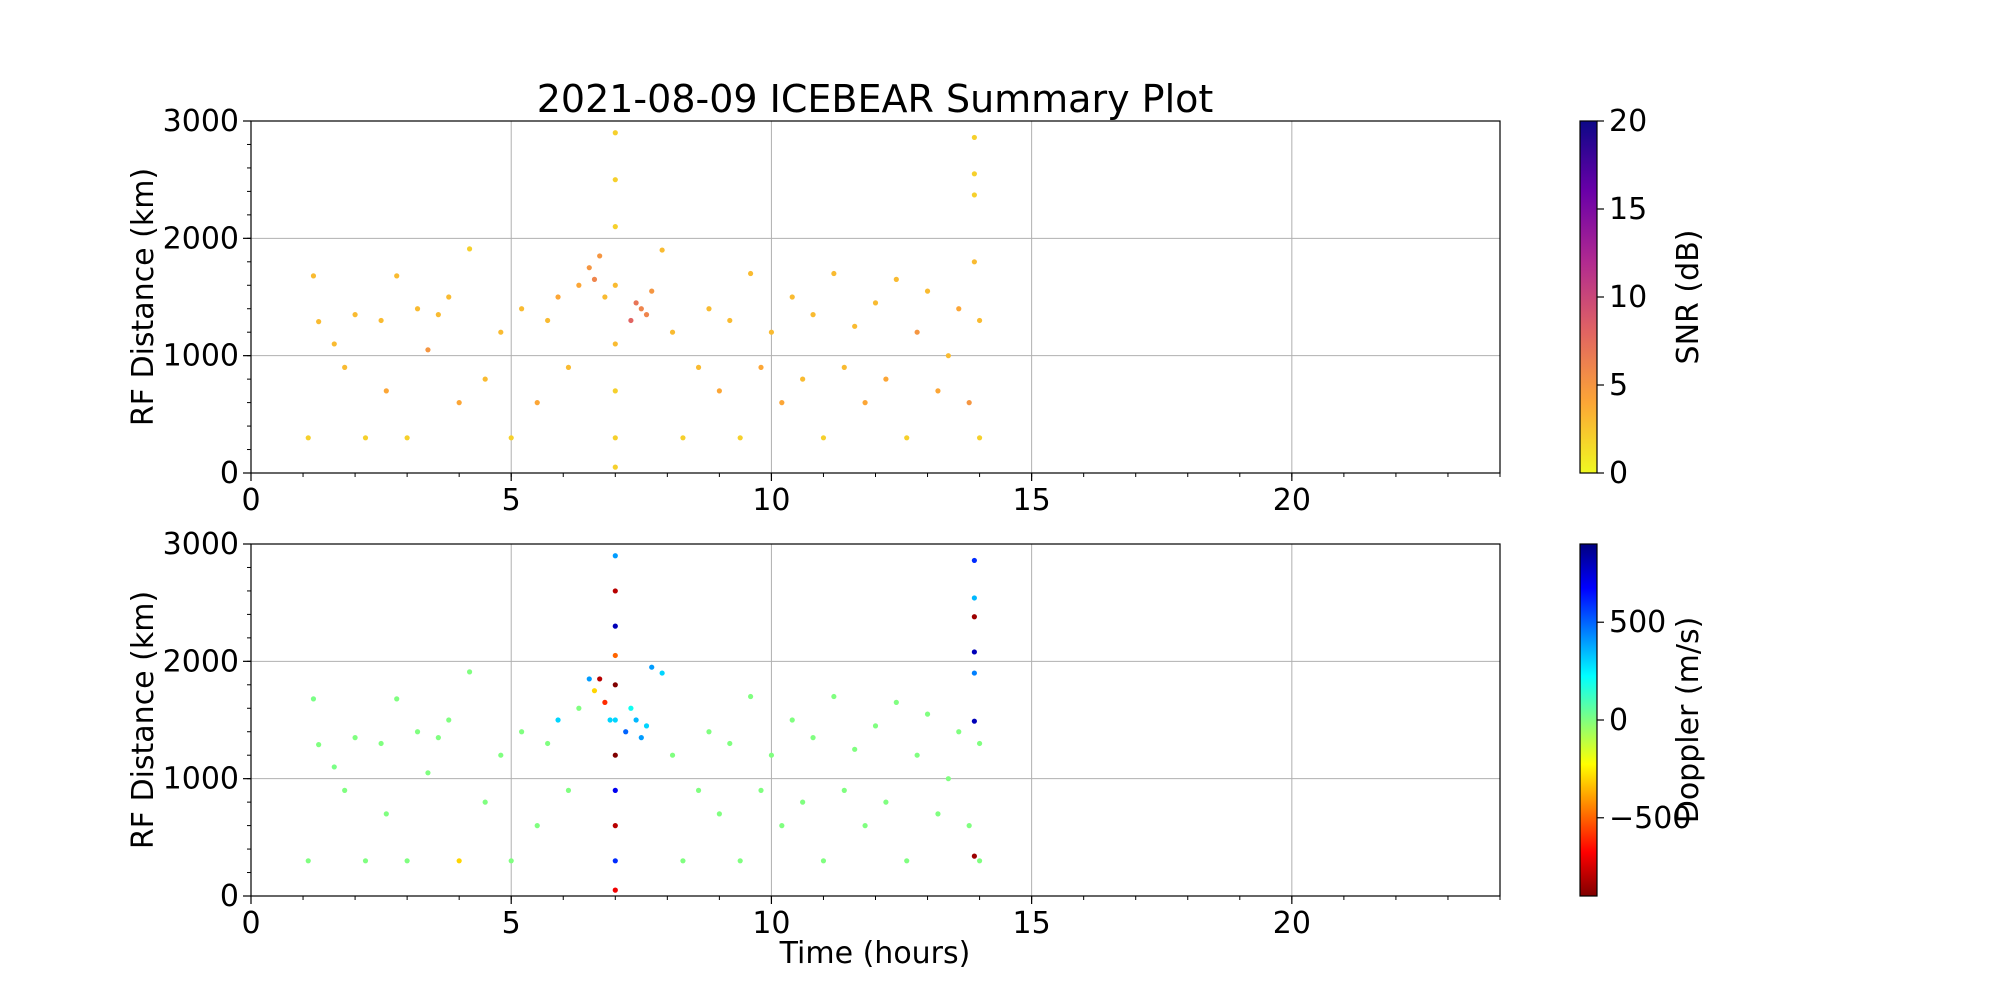 Image resolution: width=2000 pixels, height=1000 pixels. I want to click on colorbar-tick-label: 10, so click(1628, 297).